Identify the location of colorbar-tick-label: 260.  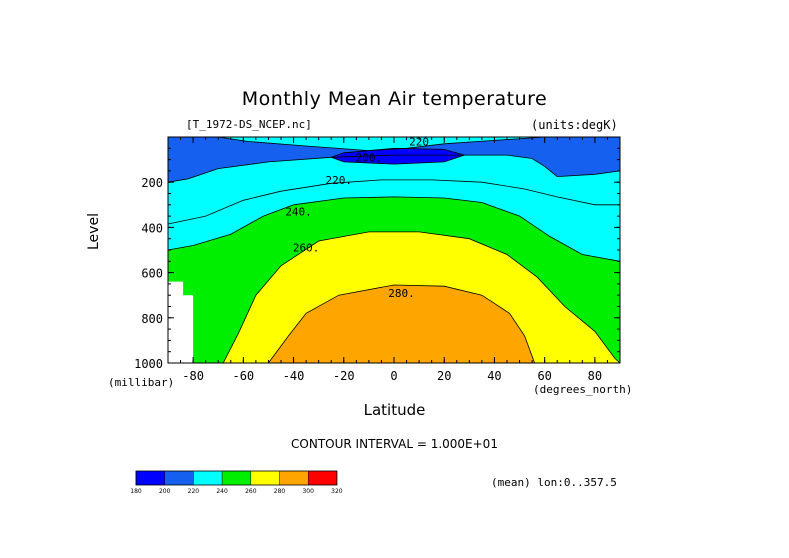
(251, 491).